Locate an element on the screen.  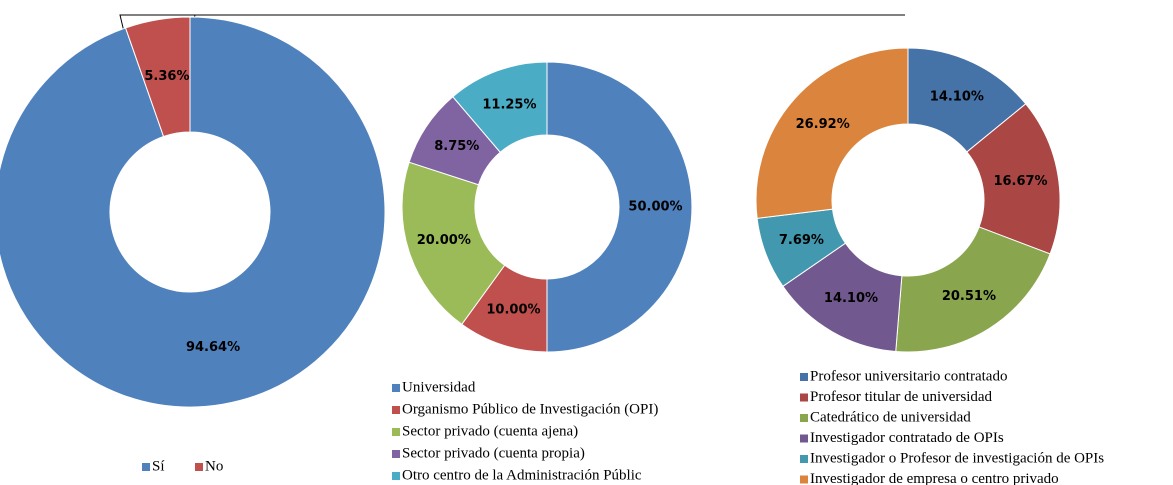
data-label: 94.64% is located at coordinates (213, 347).